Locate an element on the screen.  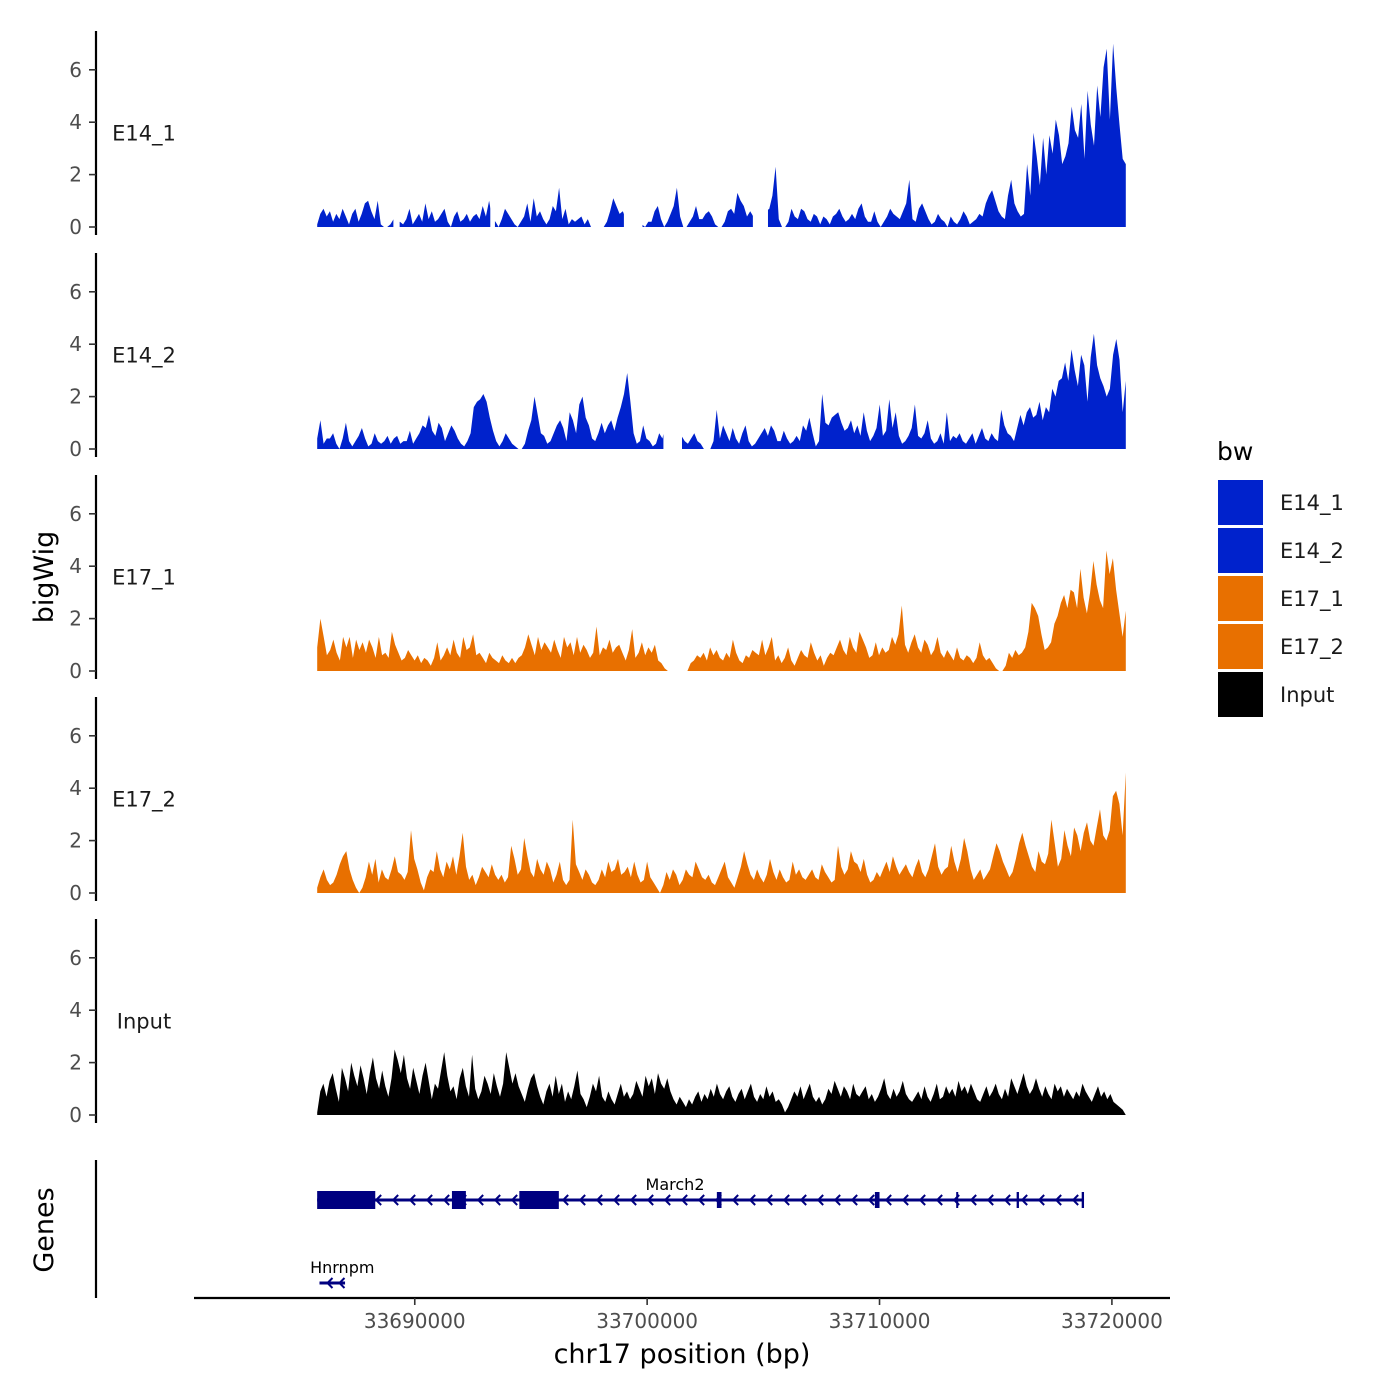
x-tick-label: 33690000 is located at coordinates (415, 1321).